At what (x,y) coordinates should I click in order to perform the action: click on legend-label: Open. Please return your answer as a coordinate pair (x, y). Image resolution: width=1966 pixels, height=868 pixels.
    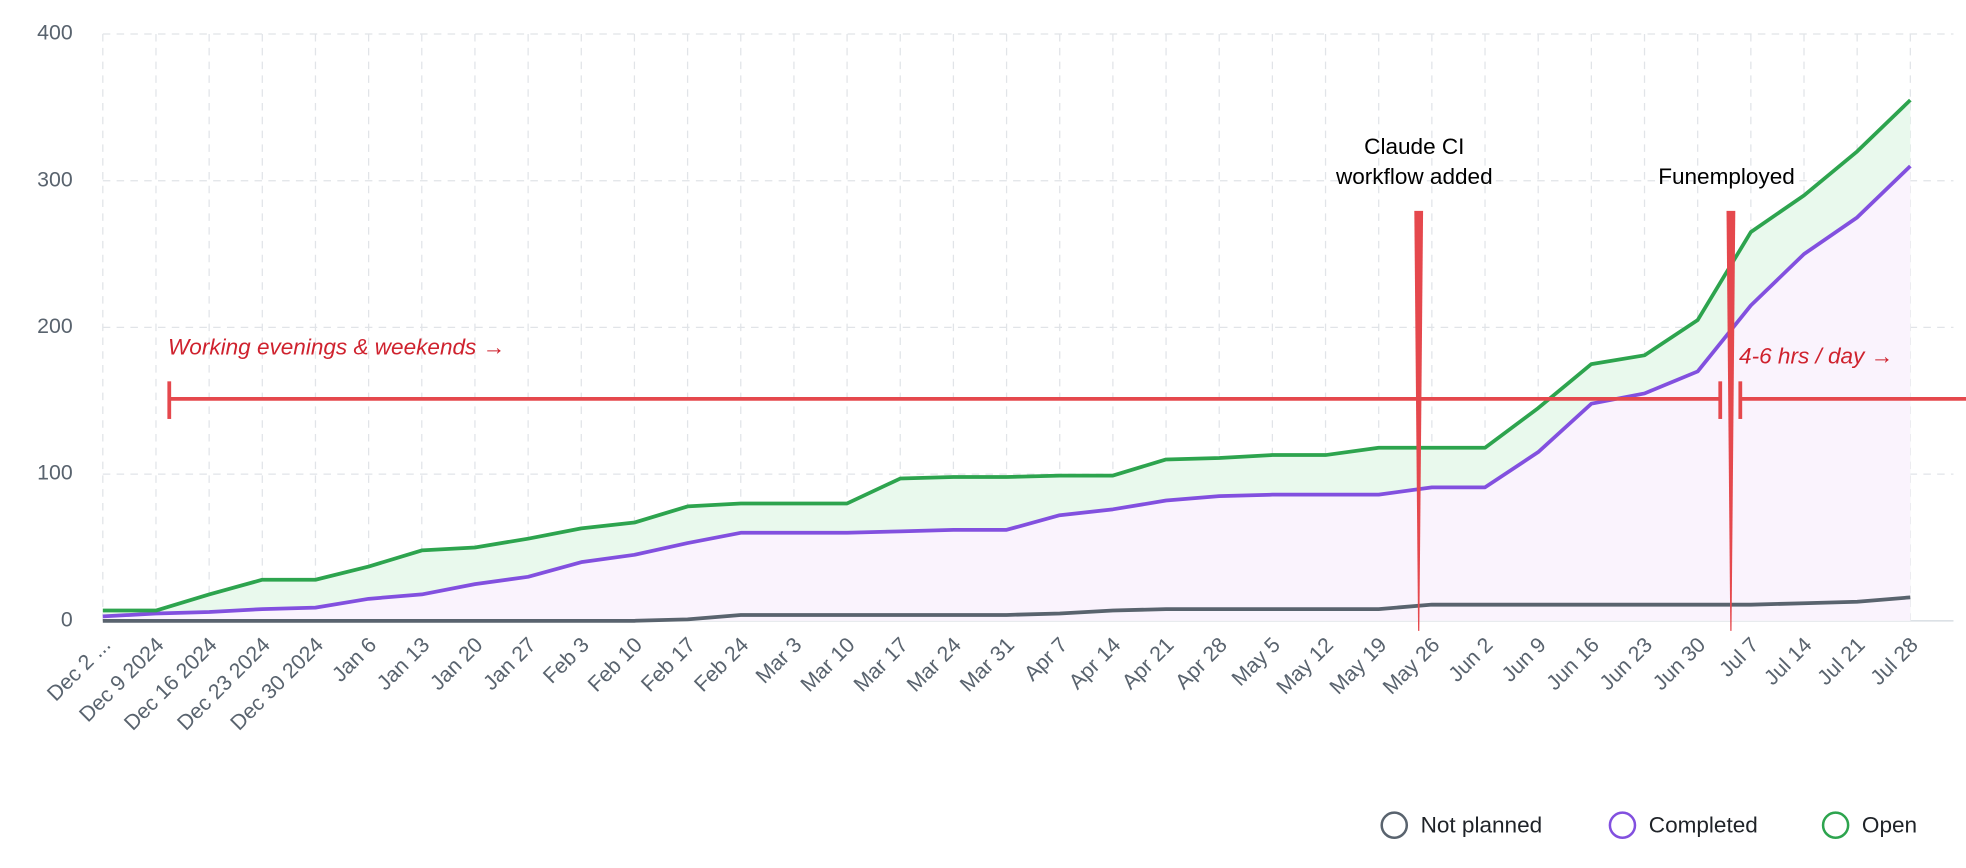
    Looking at the image, I should click on (1889, 824).